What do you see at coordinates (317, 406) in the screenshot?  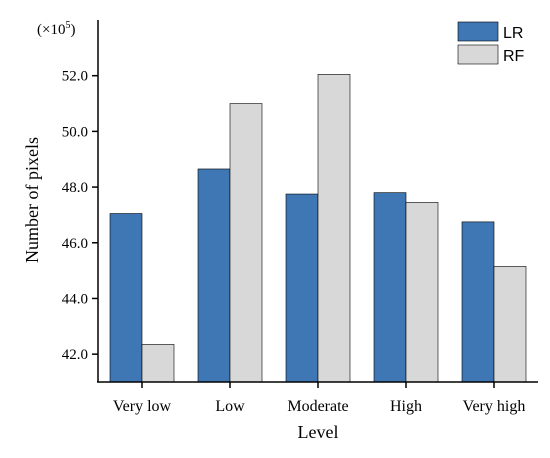 I see `x-tick-label: Moderate` at bounding box center [317, 406].